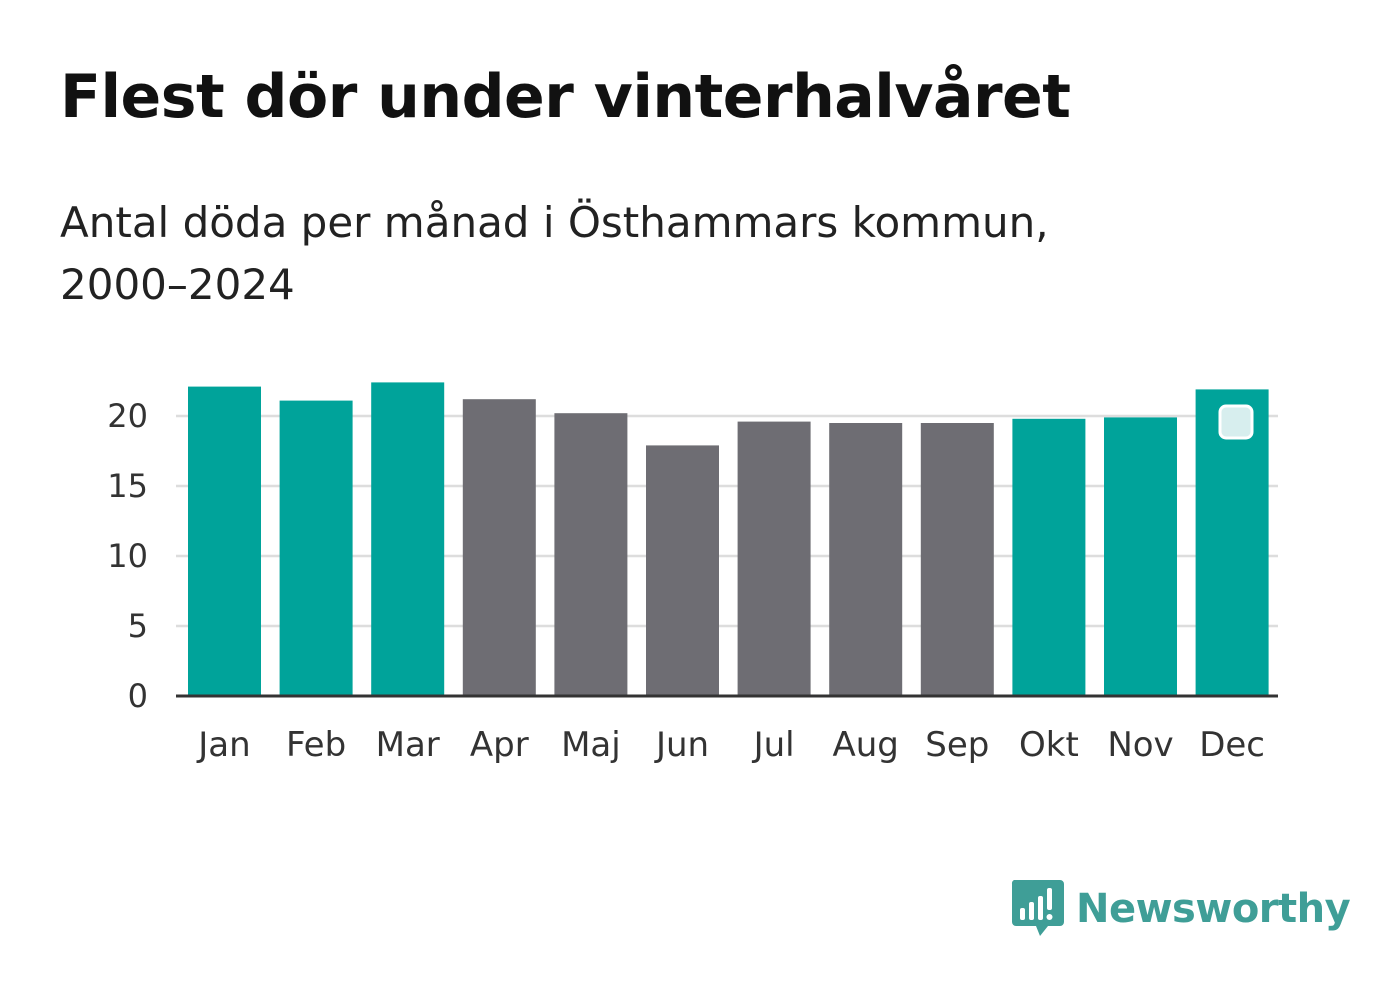 The image size is (1382, 999). What do you see at coordinates (682, 570) in the screenshot?
I see `bar-jun` at bounding box center [682, 570].